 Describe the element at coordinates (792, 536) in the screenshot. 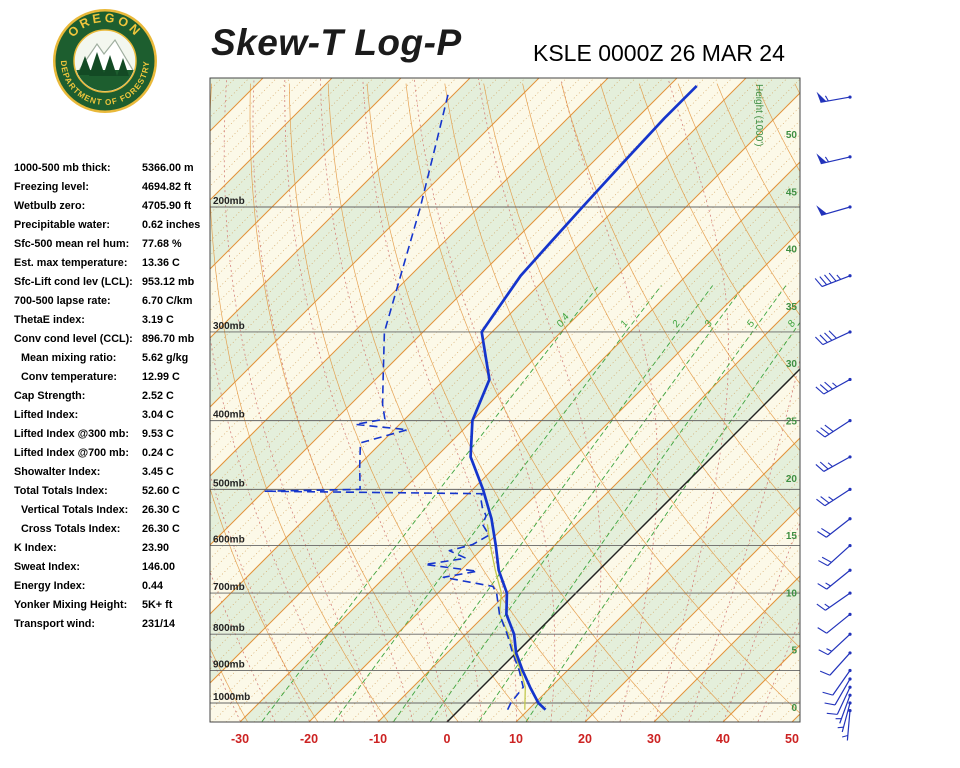

I see `height-tick-label: 15` at that location.